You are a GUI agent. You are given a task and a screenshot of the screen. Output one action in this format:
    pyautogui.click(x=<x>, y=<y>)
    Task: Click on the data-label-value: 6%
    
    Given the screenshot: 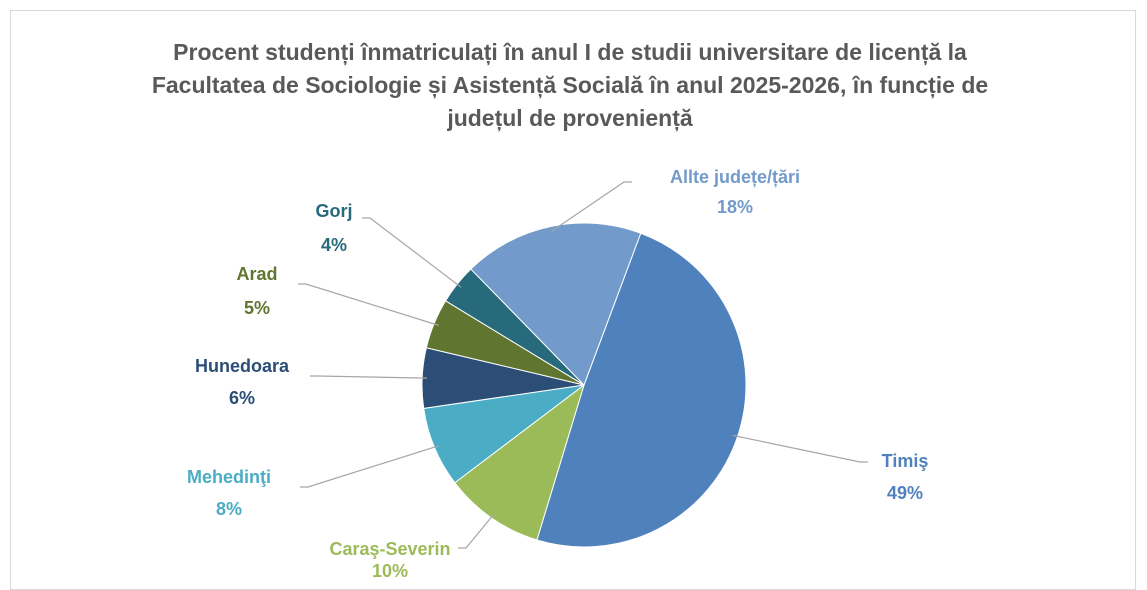 What is the action you would take?
    pyautogui.click(x=242, y=398)
    